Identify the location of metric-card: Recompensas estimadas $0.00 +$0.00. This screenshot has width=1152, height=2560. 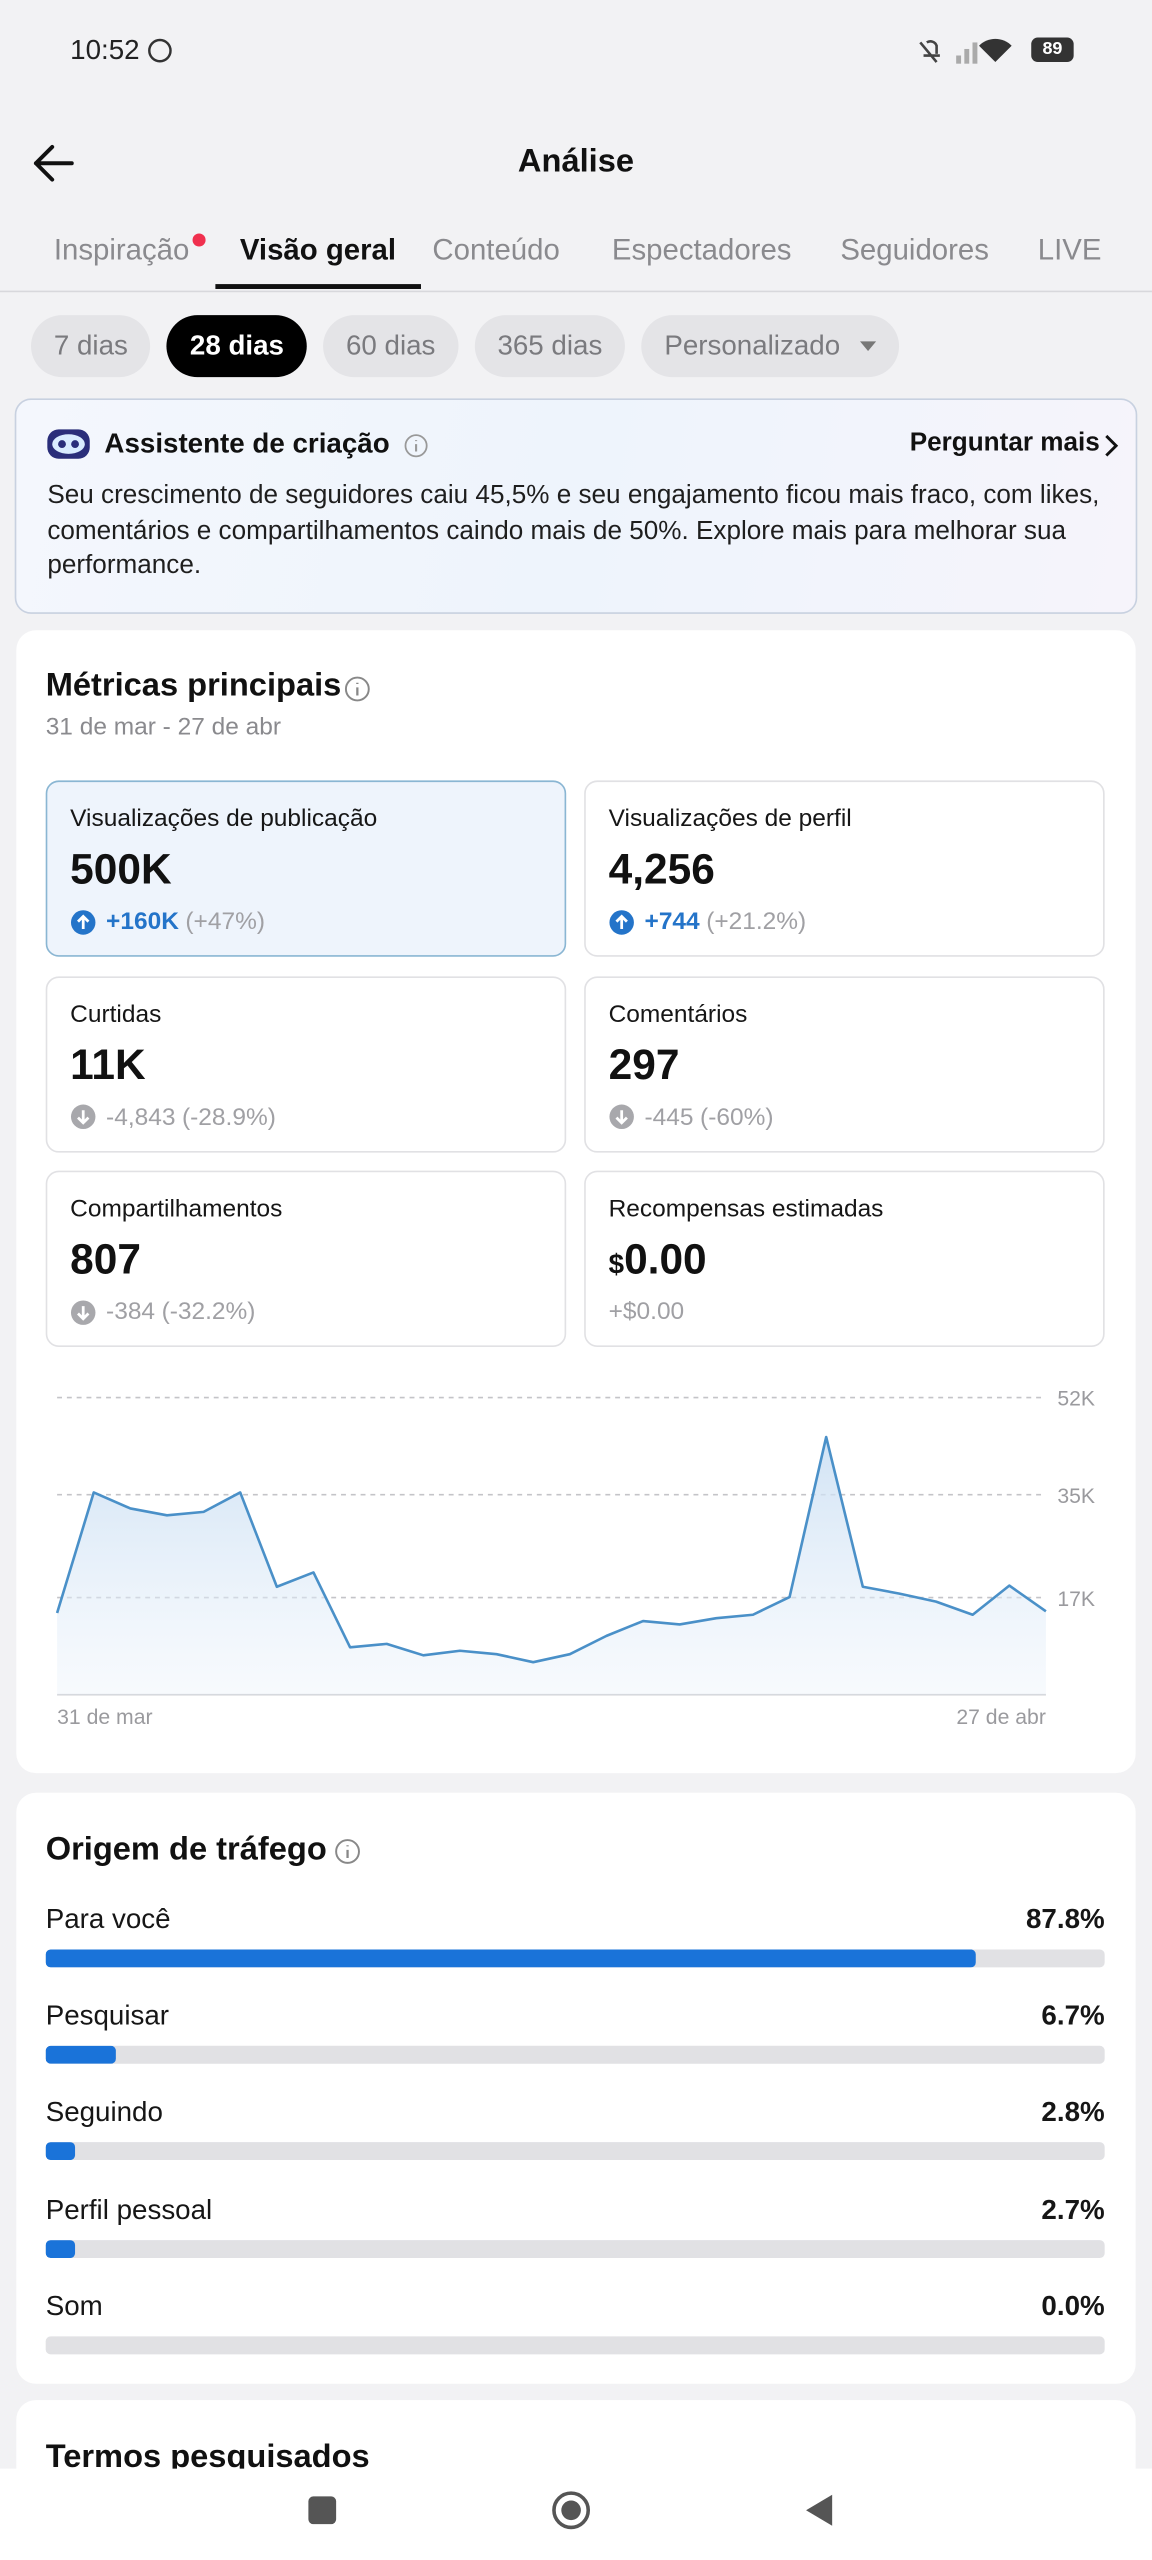
(844, 1258).